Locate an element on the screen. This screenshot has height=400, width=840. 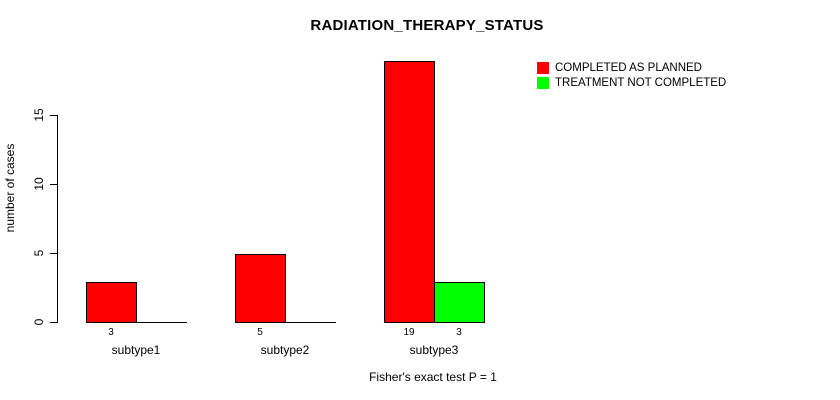
zero-bar-subtype1-series2 is located at coordinates (161, 322).